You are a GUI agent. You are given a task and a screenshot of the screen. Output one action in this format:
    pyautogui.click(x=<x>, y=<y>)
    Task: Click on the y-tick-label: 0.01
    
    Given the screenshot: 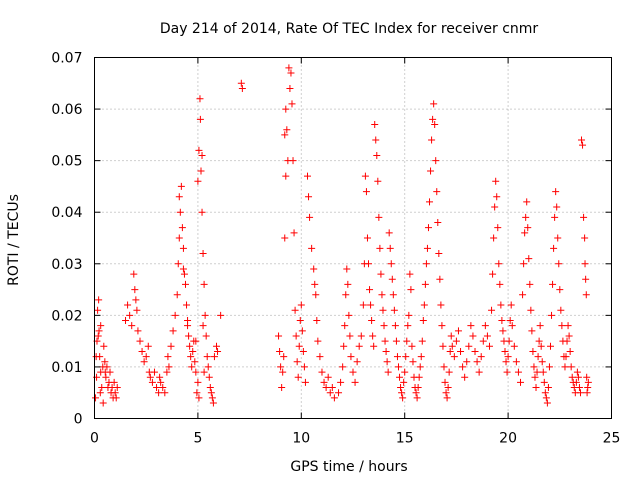 What is the action you would take?
    pyautogui.click(x=66, y=368)
    